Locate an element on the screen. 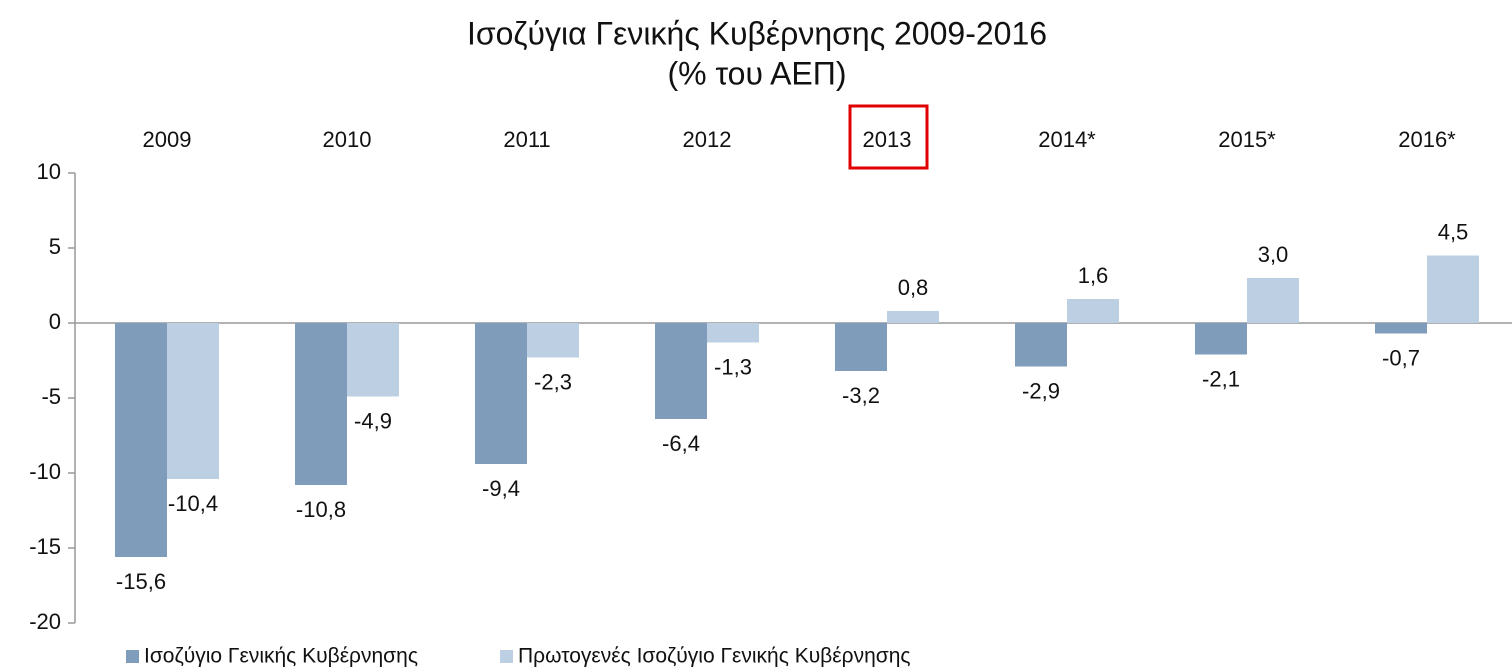 The image size is (1512, 669). value-label: -4,9 is located at coordinates (373, 420).